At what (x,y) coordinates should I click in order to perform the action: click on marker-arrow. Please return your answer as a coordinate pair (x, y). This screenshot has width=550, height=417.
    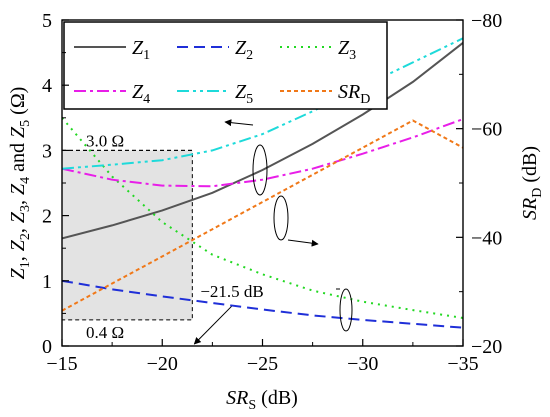
    Looking at the image, I should click on (213, 325).